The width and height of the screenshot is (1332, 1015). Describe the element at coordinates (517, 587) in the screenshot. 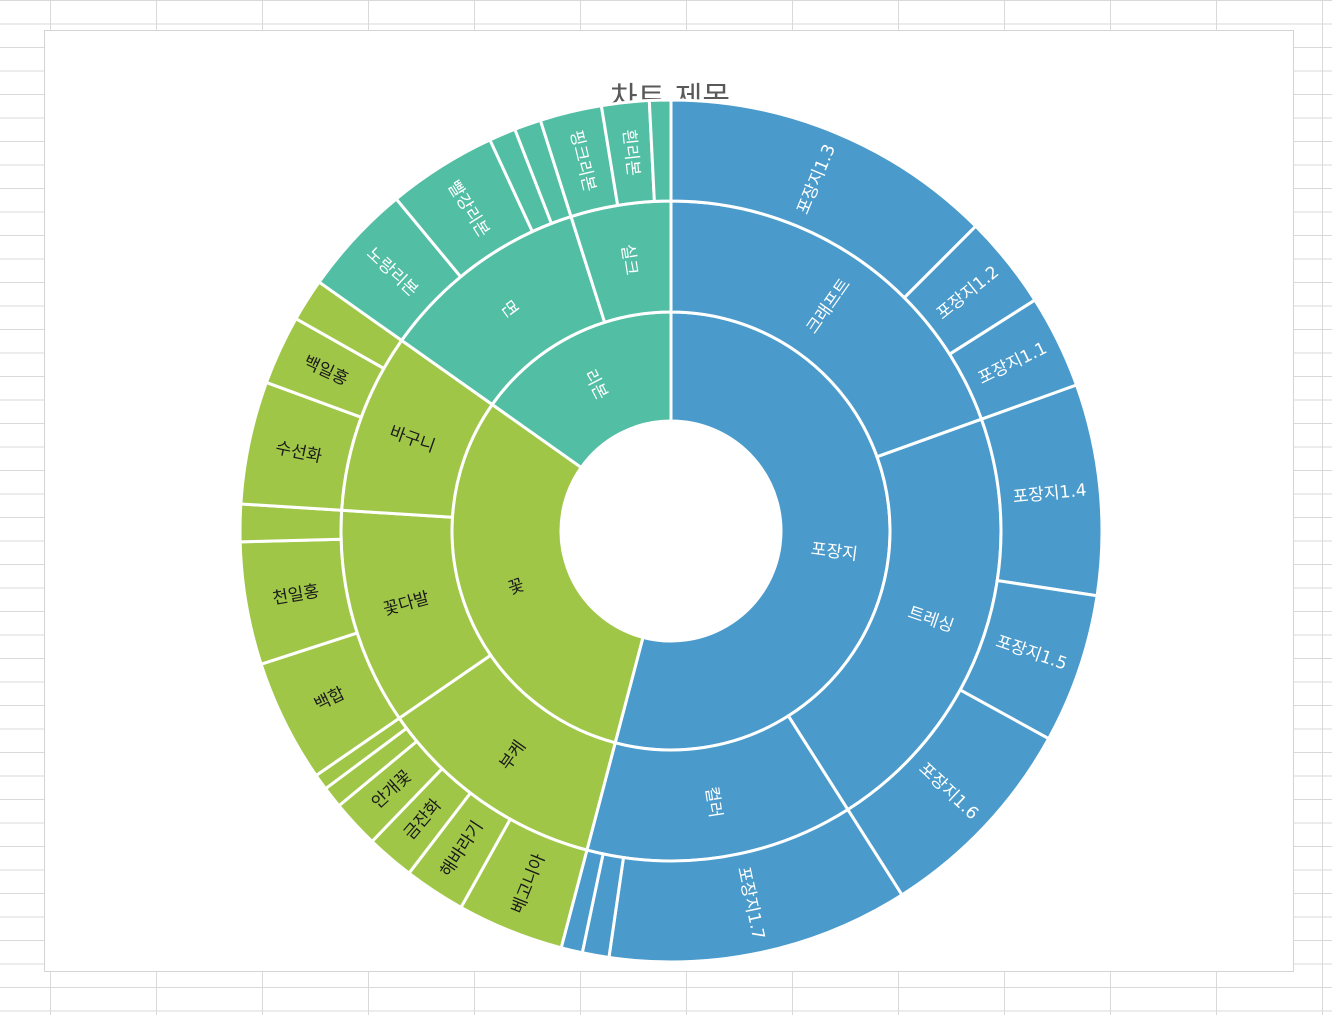

I see `label-꽃: 꽃` at that location.